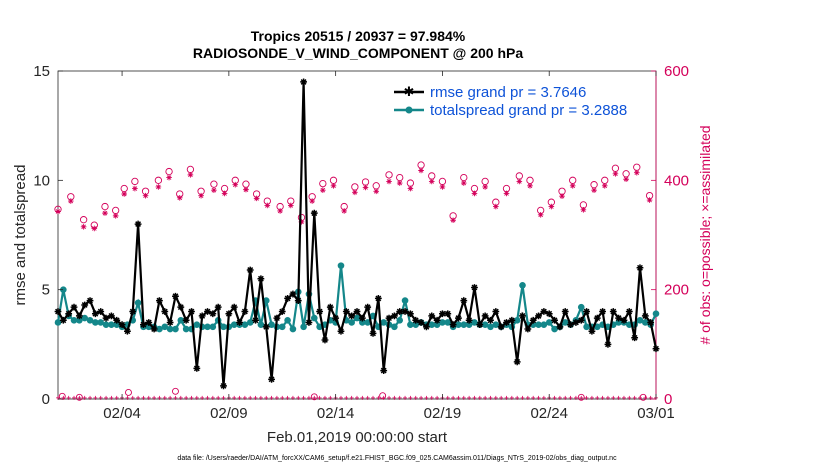 The image size is (830, 470). I want to click on legend-rmse-marker: ✱, so click(409, 92).